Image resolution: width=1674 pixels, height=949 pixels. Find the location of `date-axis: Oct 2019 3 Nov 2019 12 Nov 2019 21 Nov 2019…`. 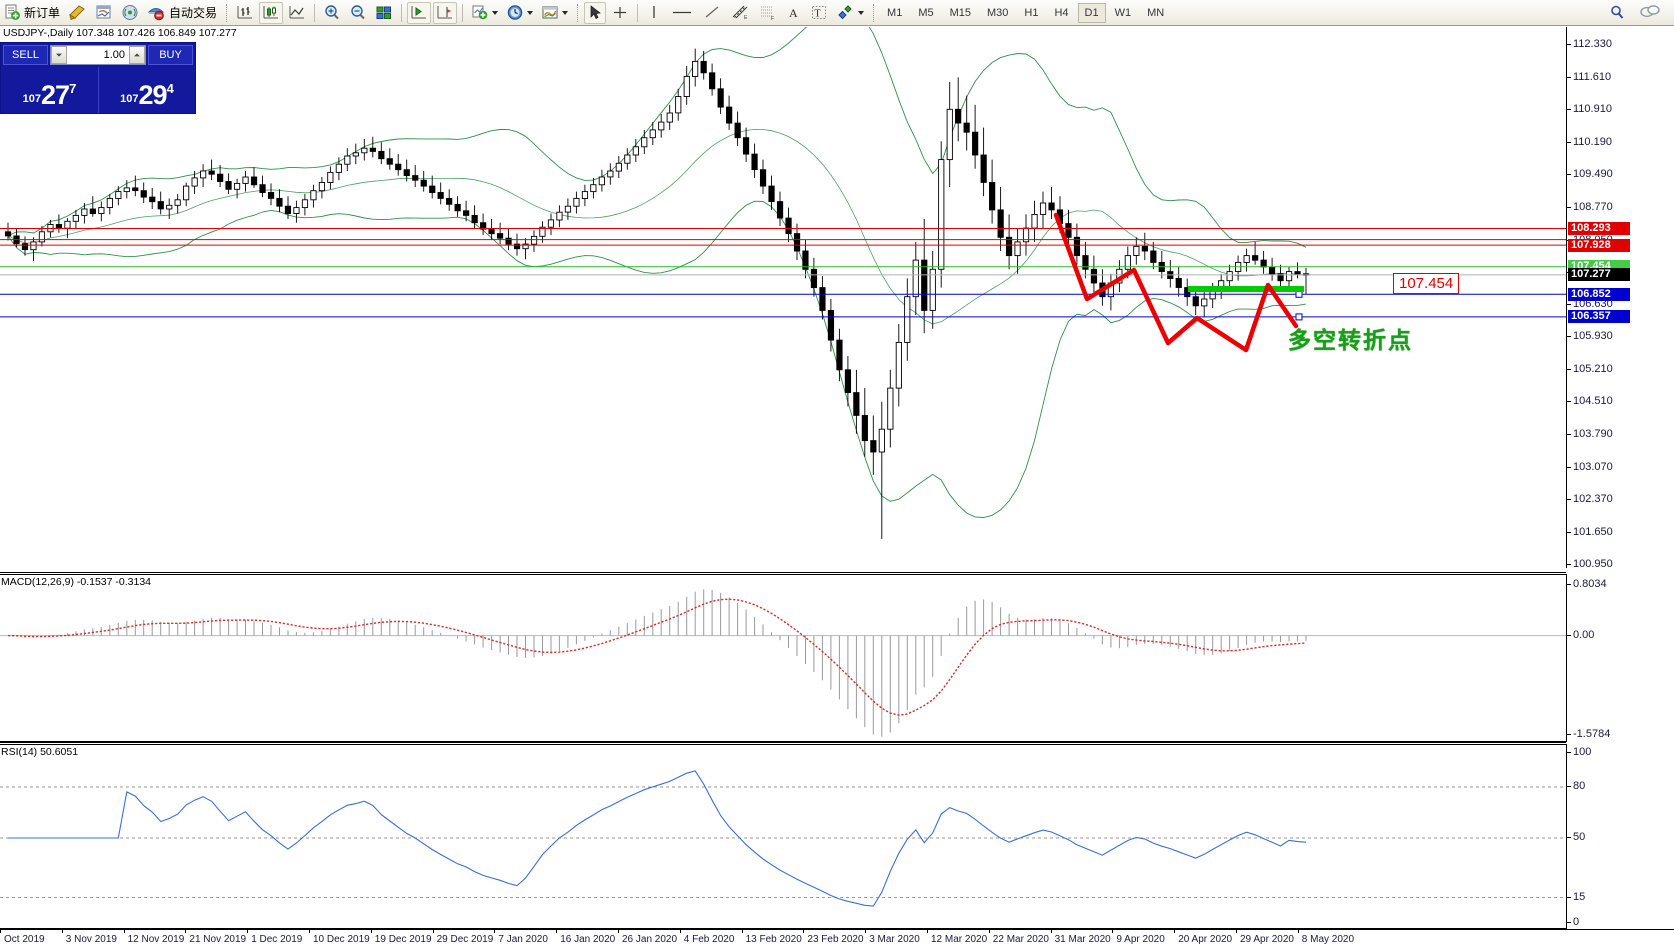

date-axis: Oct 2019 3 Nov 2019 12 Nov 2019 21 Nov 2019… is located at coordinates (837, 939).